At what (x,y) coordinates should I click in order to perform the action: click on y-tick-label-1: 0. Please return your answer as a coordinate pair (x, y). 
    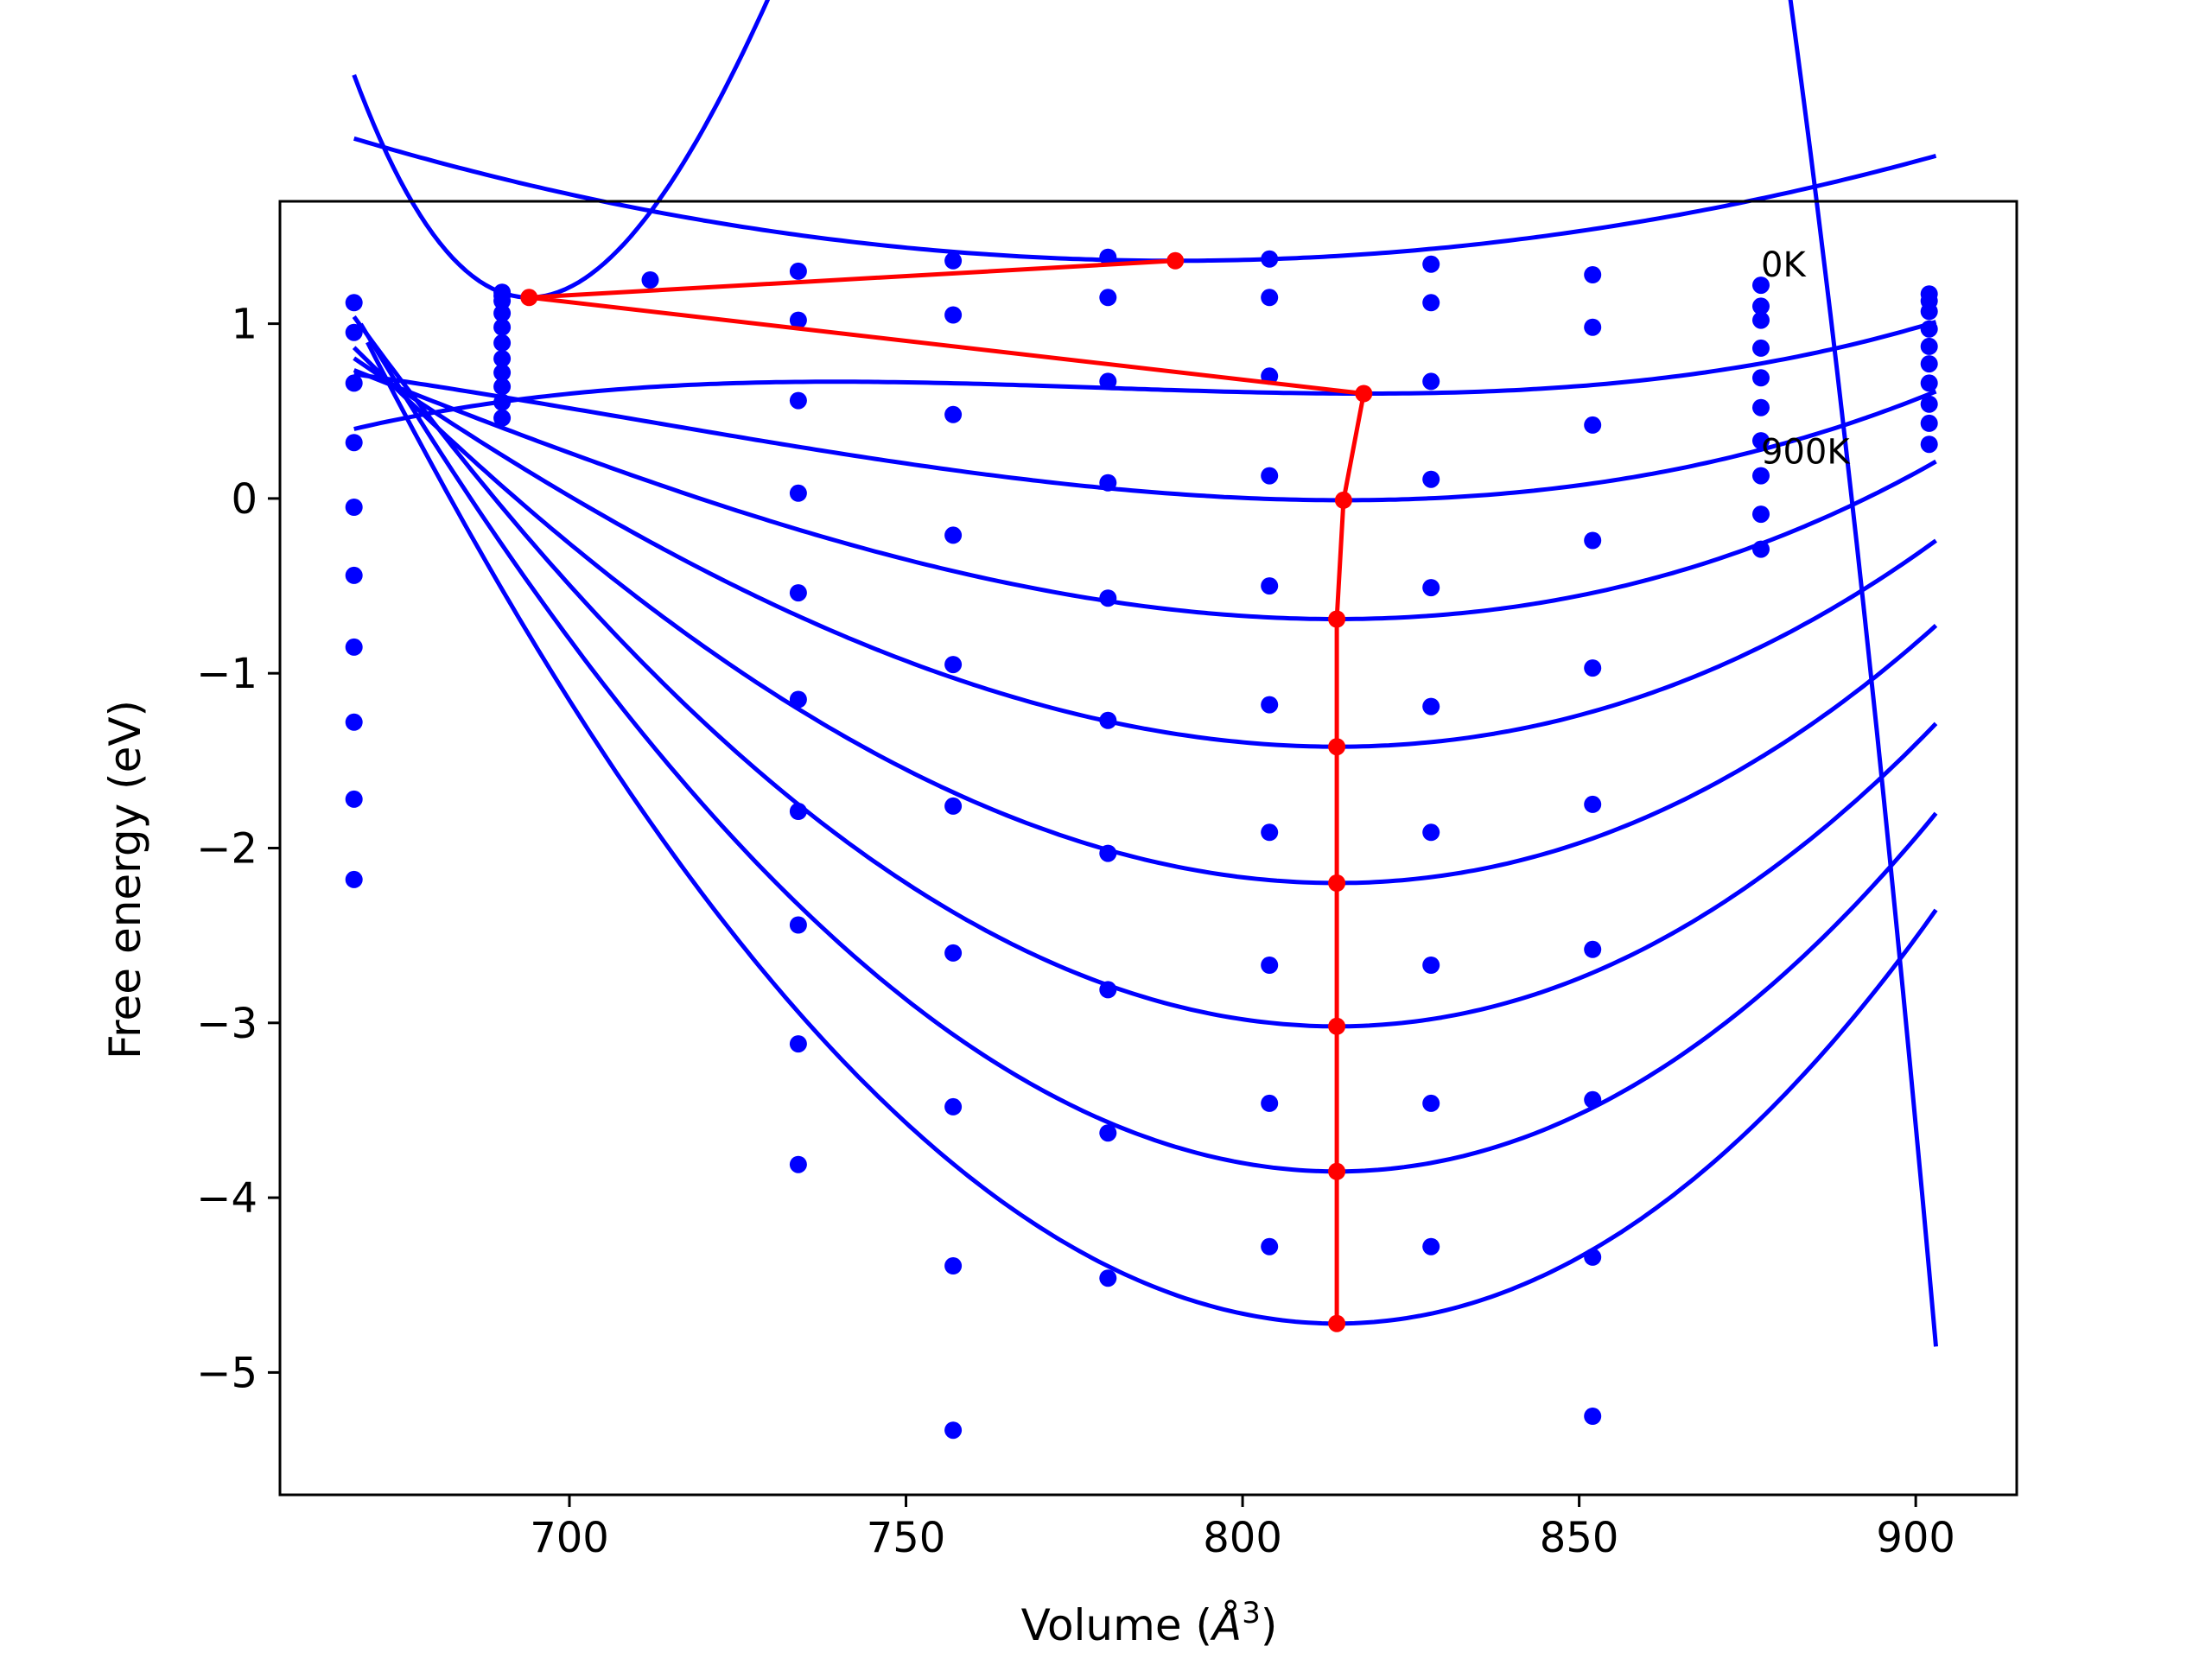
    Looking at the image, I should click on (244, 500).